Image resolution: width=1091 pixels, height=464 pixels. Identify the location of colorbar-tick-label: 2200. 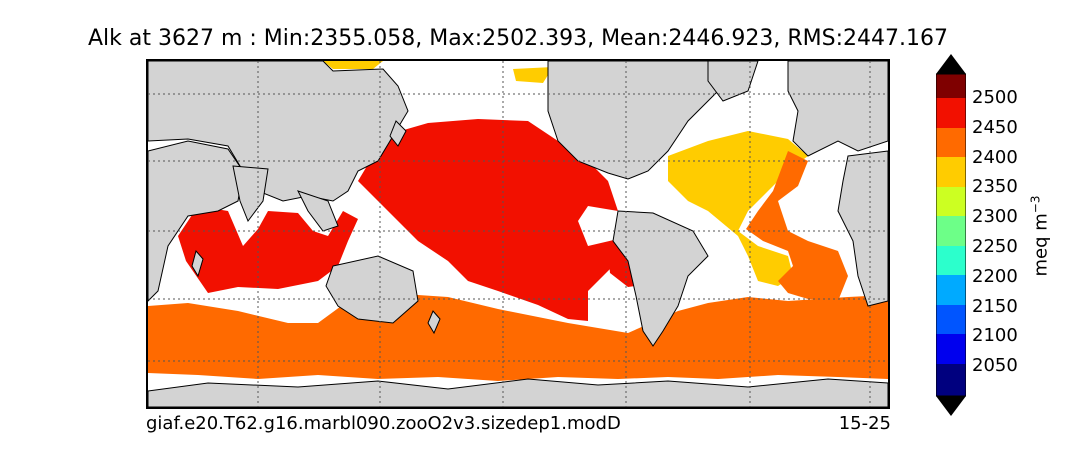
(995, 276).